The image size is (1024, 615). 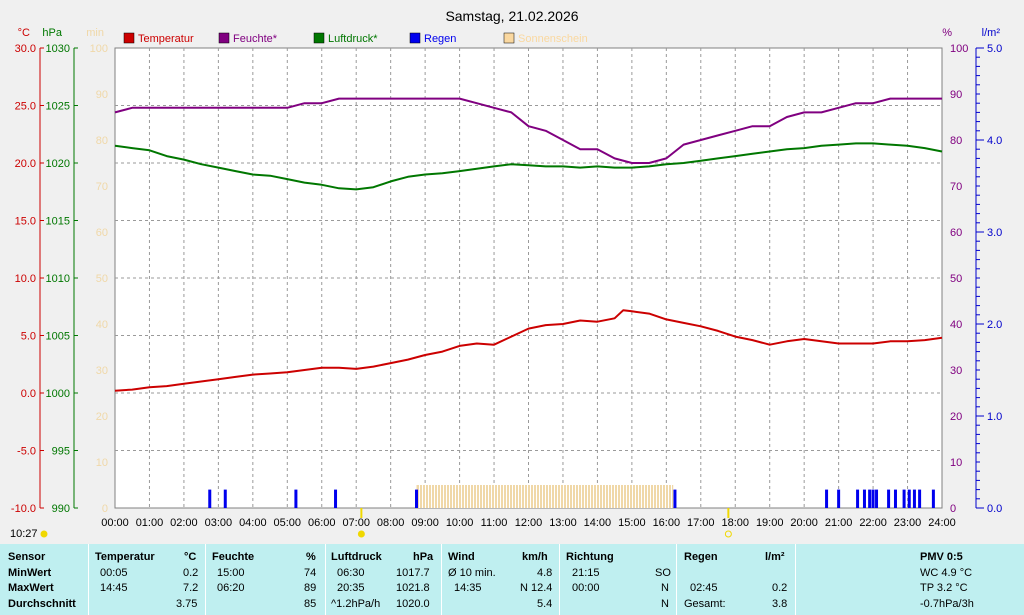 I want to click on temperature-avg-value: 3.75, so click(x=187, y=604).